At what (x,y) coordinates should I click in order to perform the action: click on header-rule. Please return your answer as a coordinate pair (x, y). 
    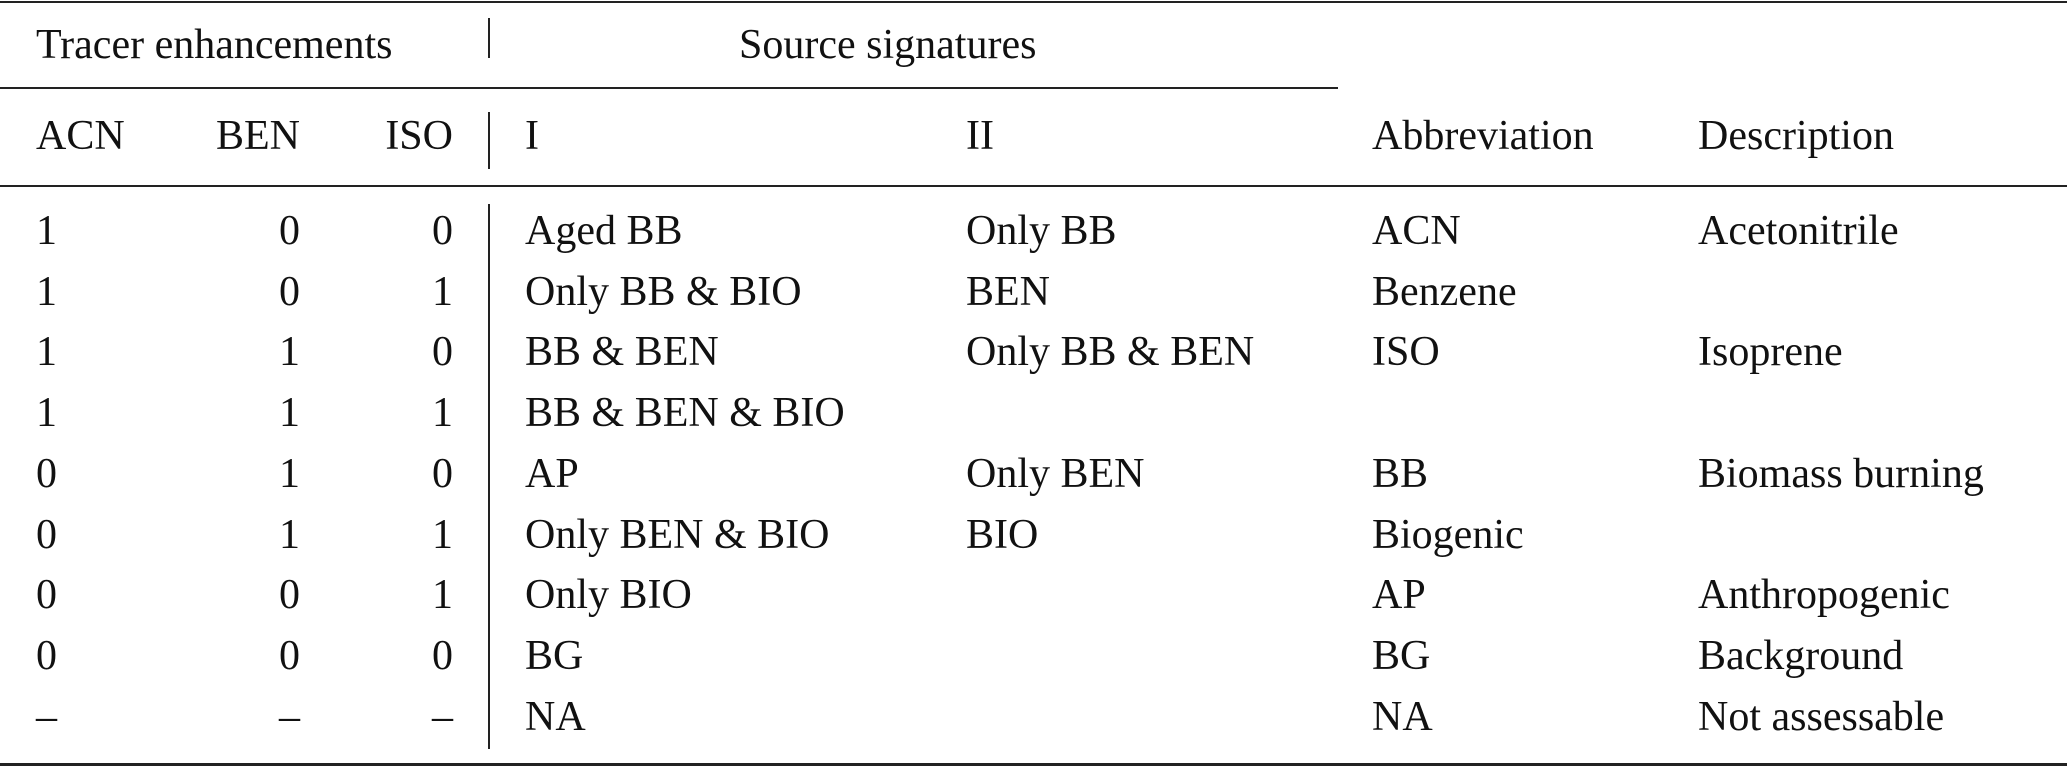
    Looking at the image, I should click on (1033, 186).